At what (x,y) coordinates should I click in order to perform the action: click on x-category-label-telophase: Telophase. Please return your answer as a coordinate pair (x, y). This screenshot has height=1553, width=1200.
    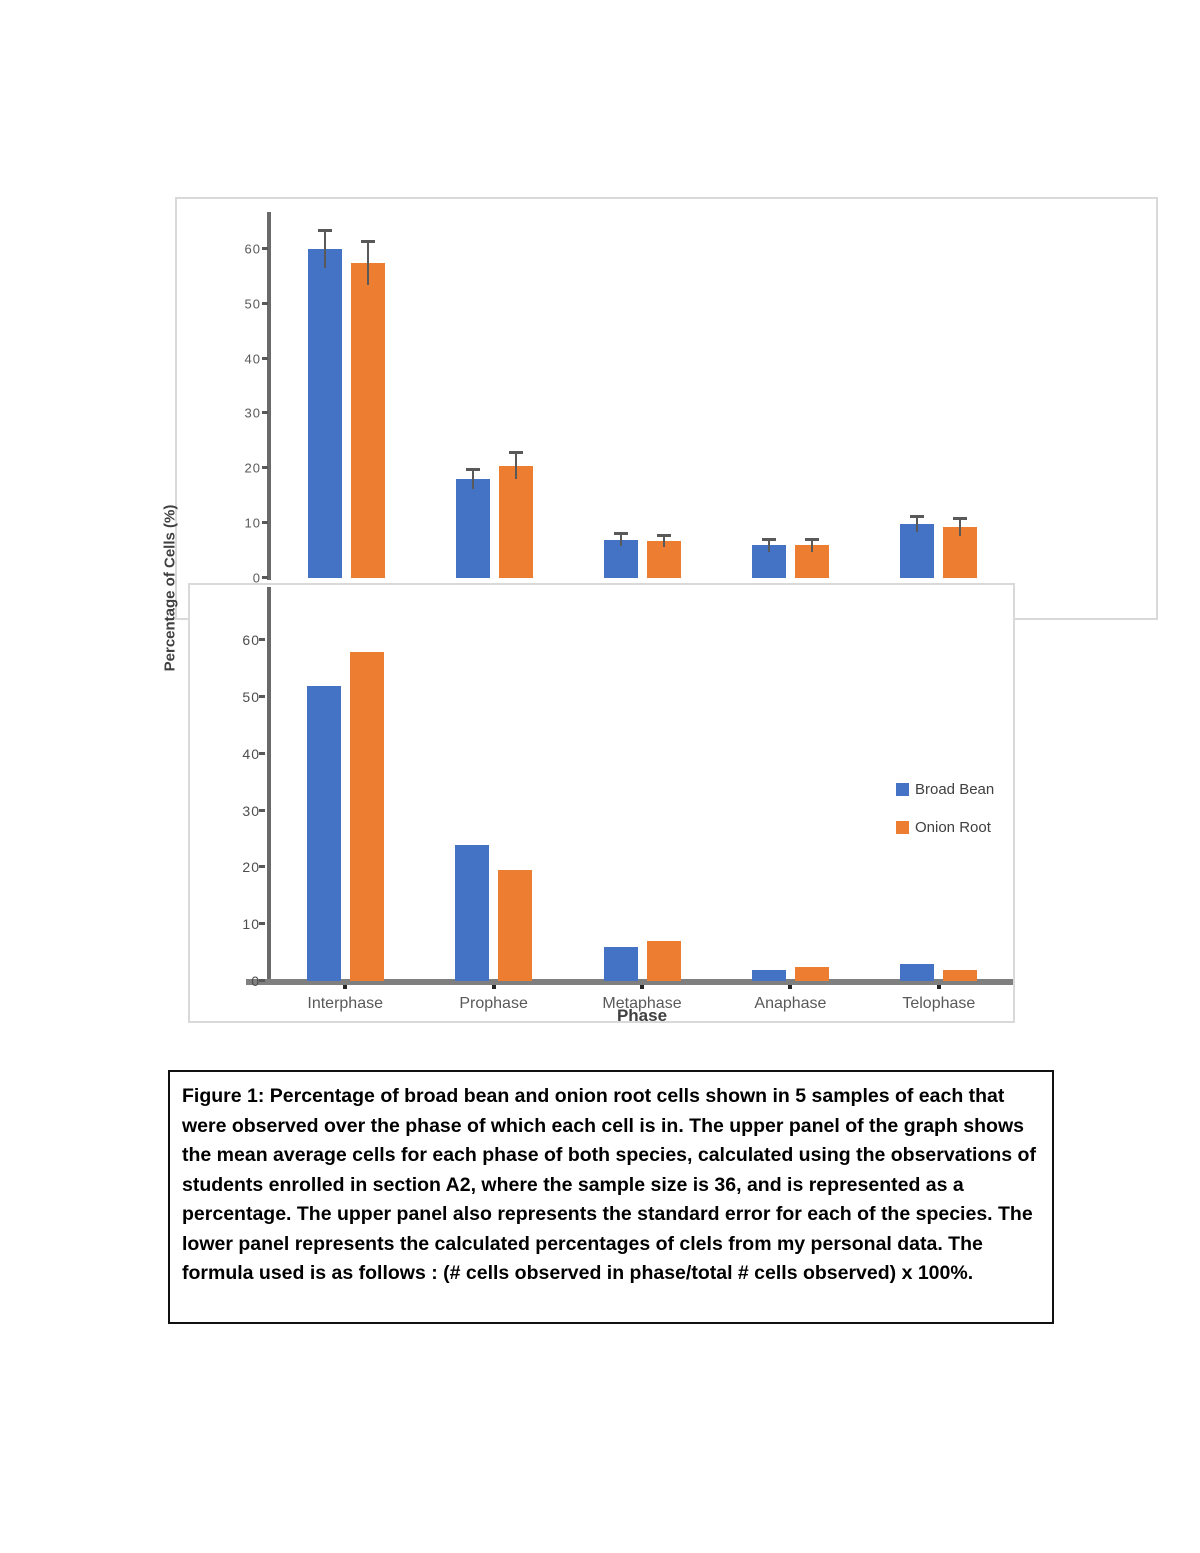
    Looking at the image, I should click on (939, 1003).